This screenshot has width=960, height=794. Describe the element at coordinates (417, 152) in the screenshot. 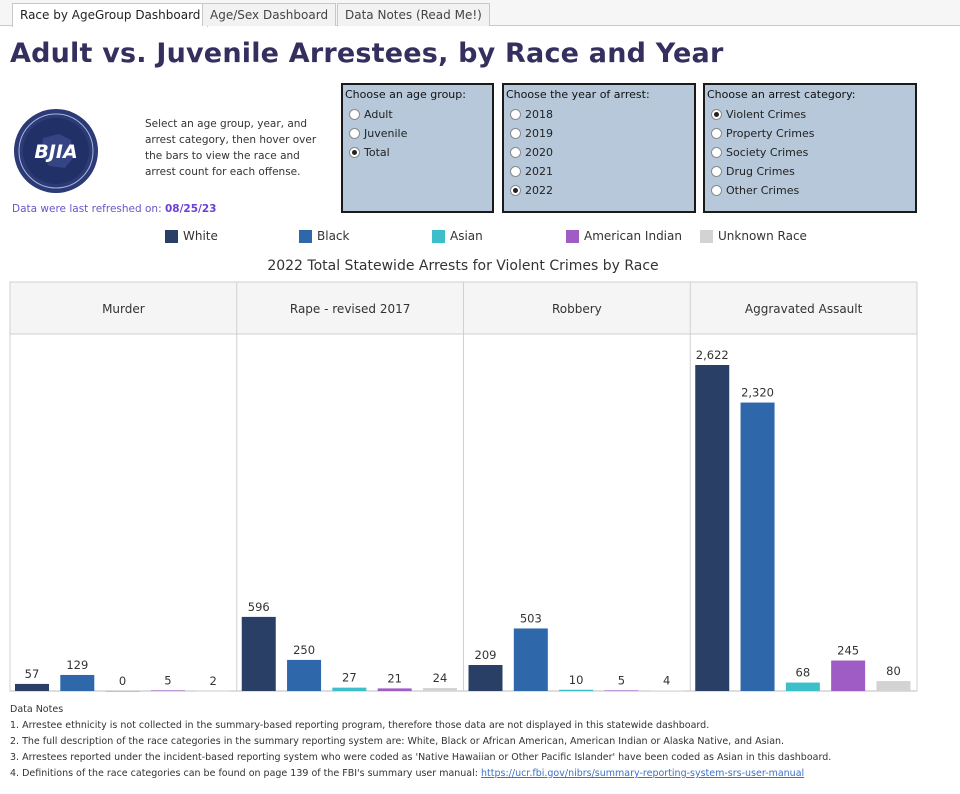

I see `age-option-total: Total` at that location.